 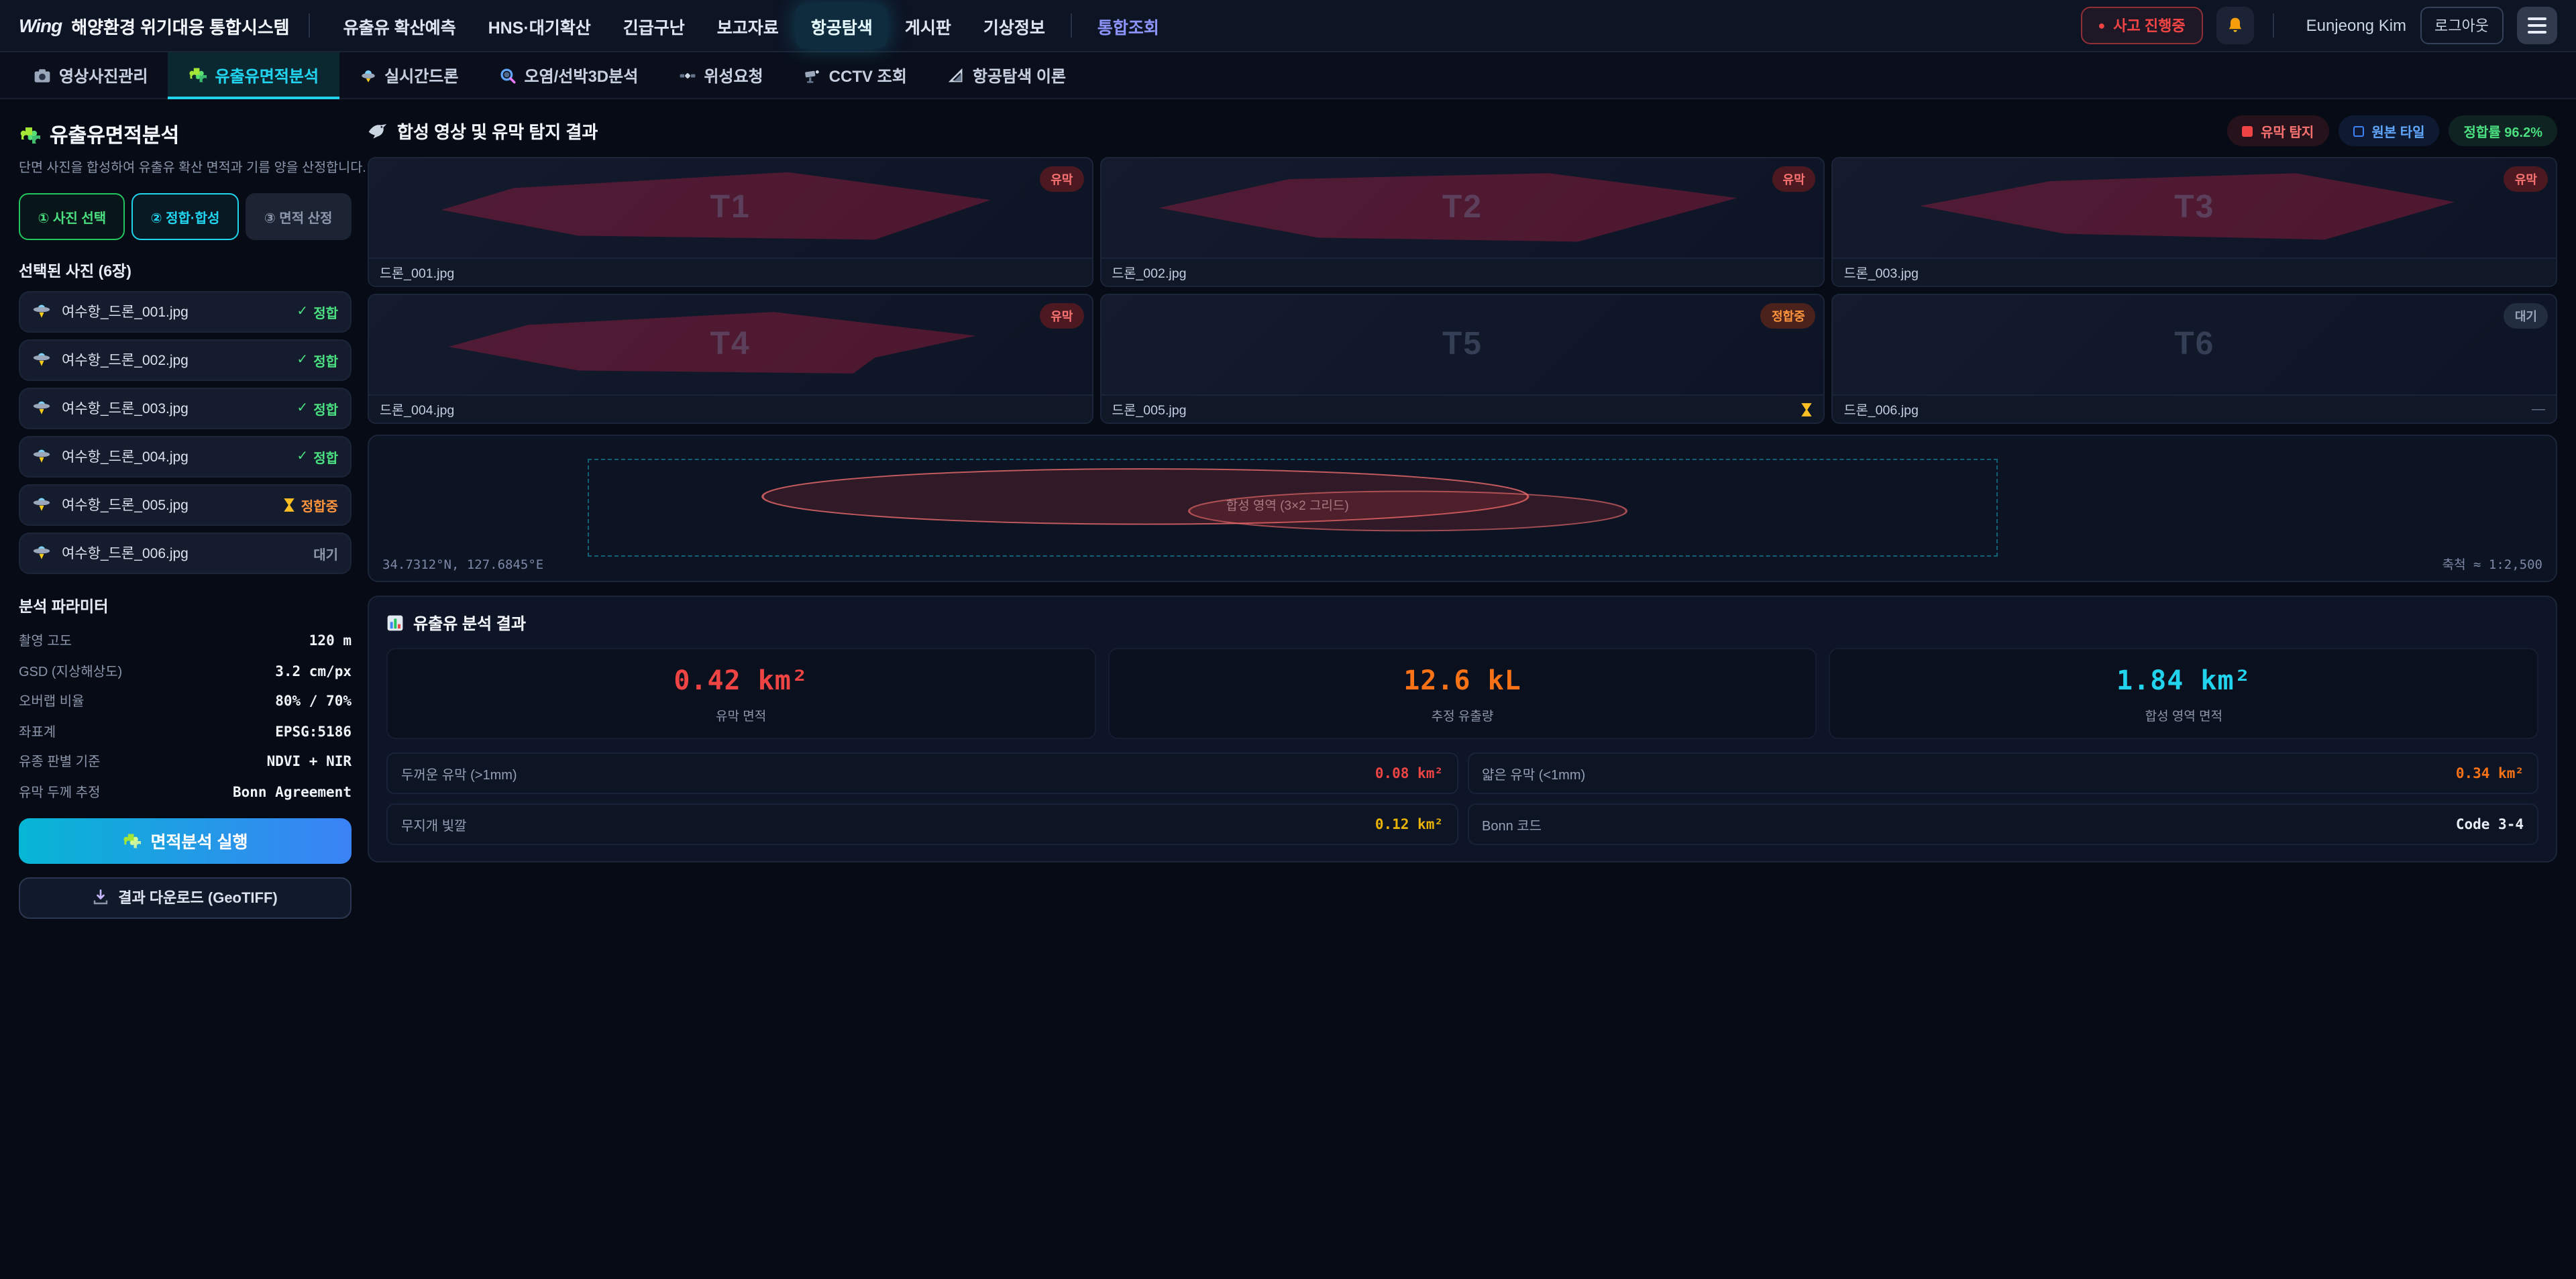 What do you see at coordinates (303, 408) in the screenshot?
I see `check-icon: ✓` at bounding box center [303, 408].